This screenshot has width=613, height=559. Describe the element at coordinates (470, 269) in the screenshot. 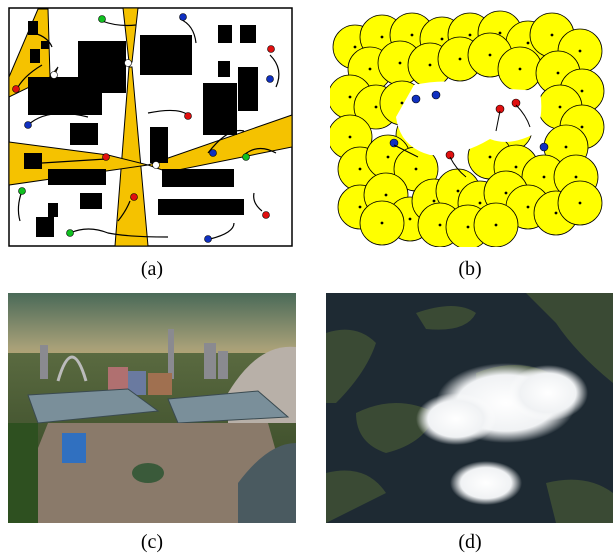

I see `caption-b: (b)` at that location.